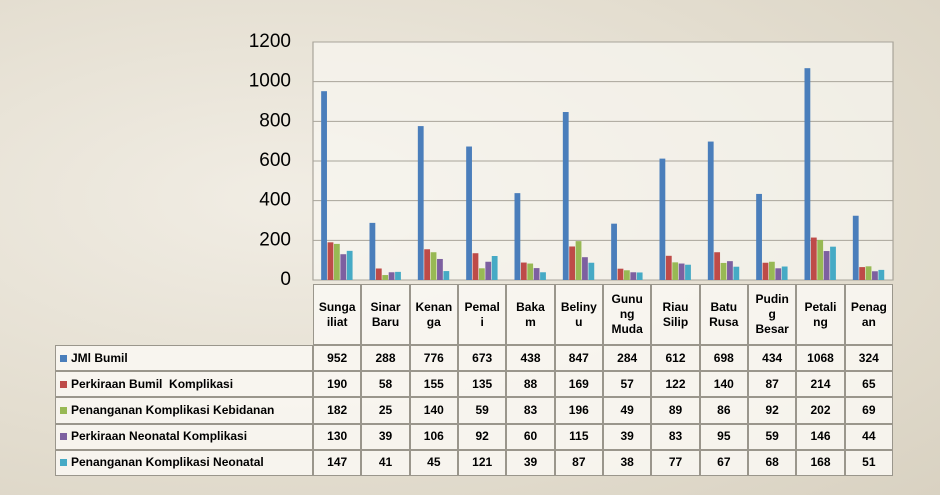  Describe the element at coordinates (275, 200) in the screenshot. I see `y-tick-label: 400` at that location.